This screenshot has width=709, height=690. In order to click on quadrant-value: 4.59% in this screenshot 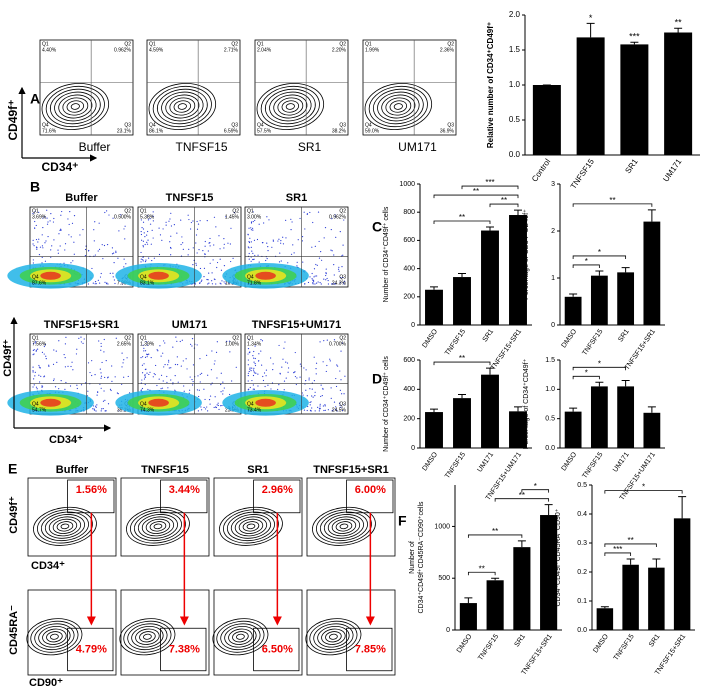, I will do `click(156, 50)`.